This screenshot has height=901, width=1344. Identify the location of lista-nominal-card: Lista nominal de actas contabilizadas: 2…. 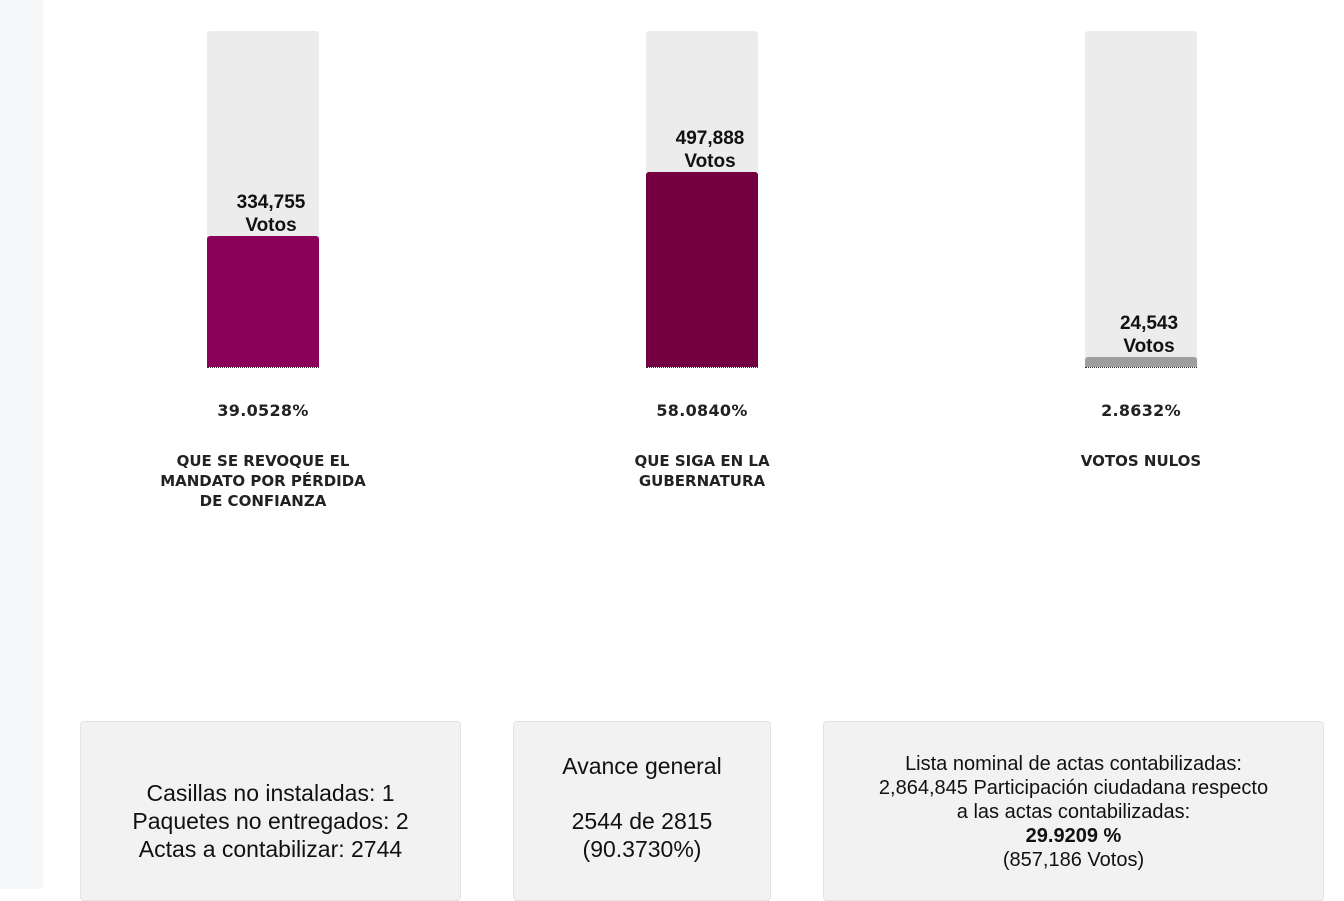
(1073, 811).